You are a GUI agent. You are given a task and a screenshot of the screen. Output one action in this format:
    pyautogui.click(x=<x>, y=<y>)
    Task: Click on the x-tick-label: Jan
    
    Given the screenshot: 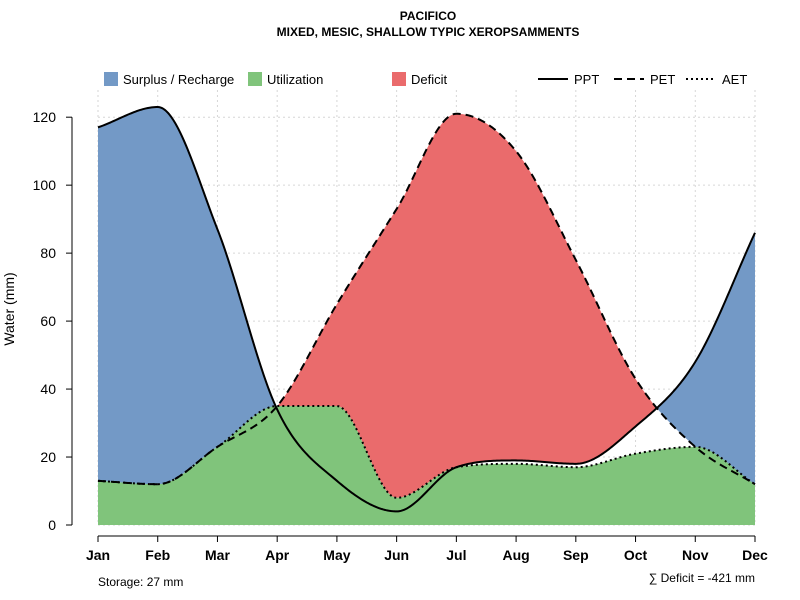 What is the action you would take?
    pyautogui.click(x=98, y=555)
    